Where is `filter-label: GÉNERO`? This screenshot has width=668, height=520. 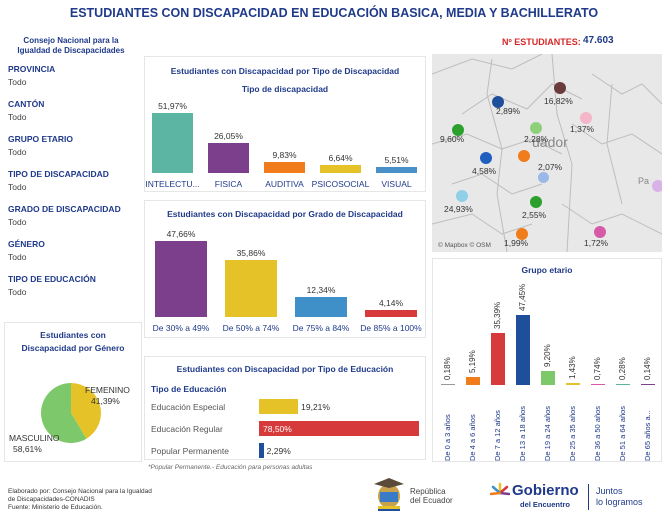 filter-label: GÉNERO is located at coordinates (26, 244).